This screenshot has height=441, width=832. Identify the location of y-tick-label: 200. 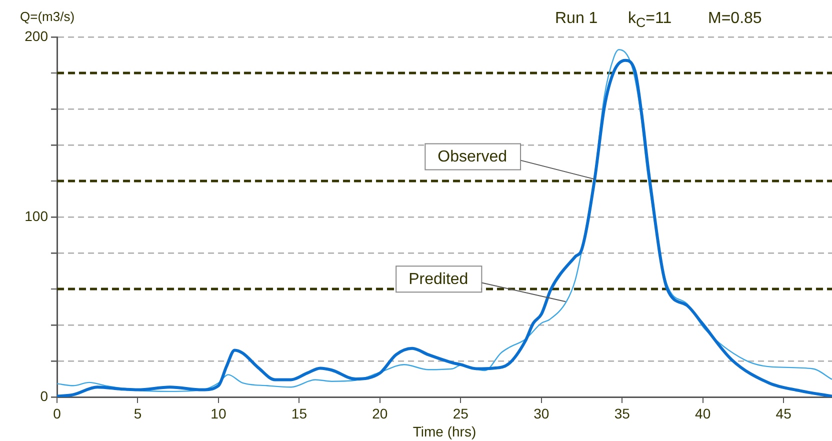
(36, 36).